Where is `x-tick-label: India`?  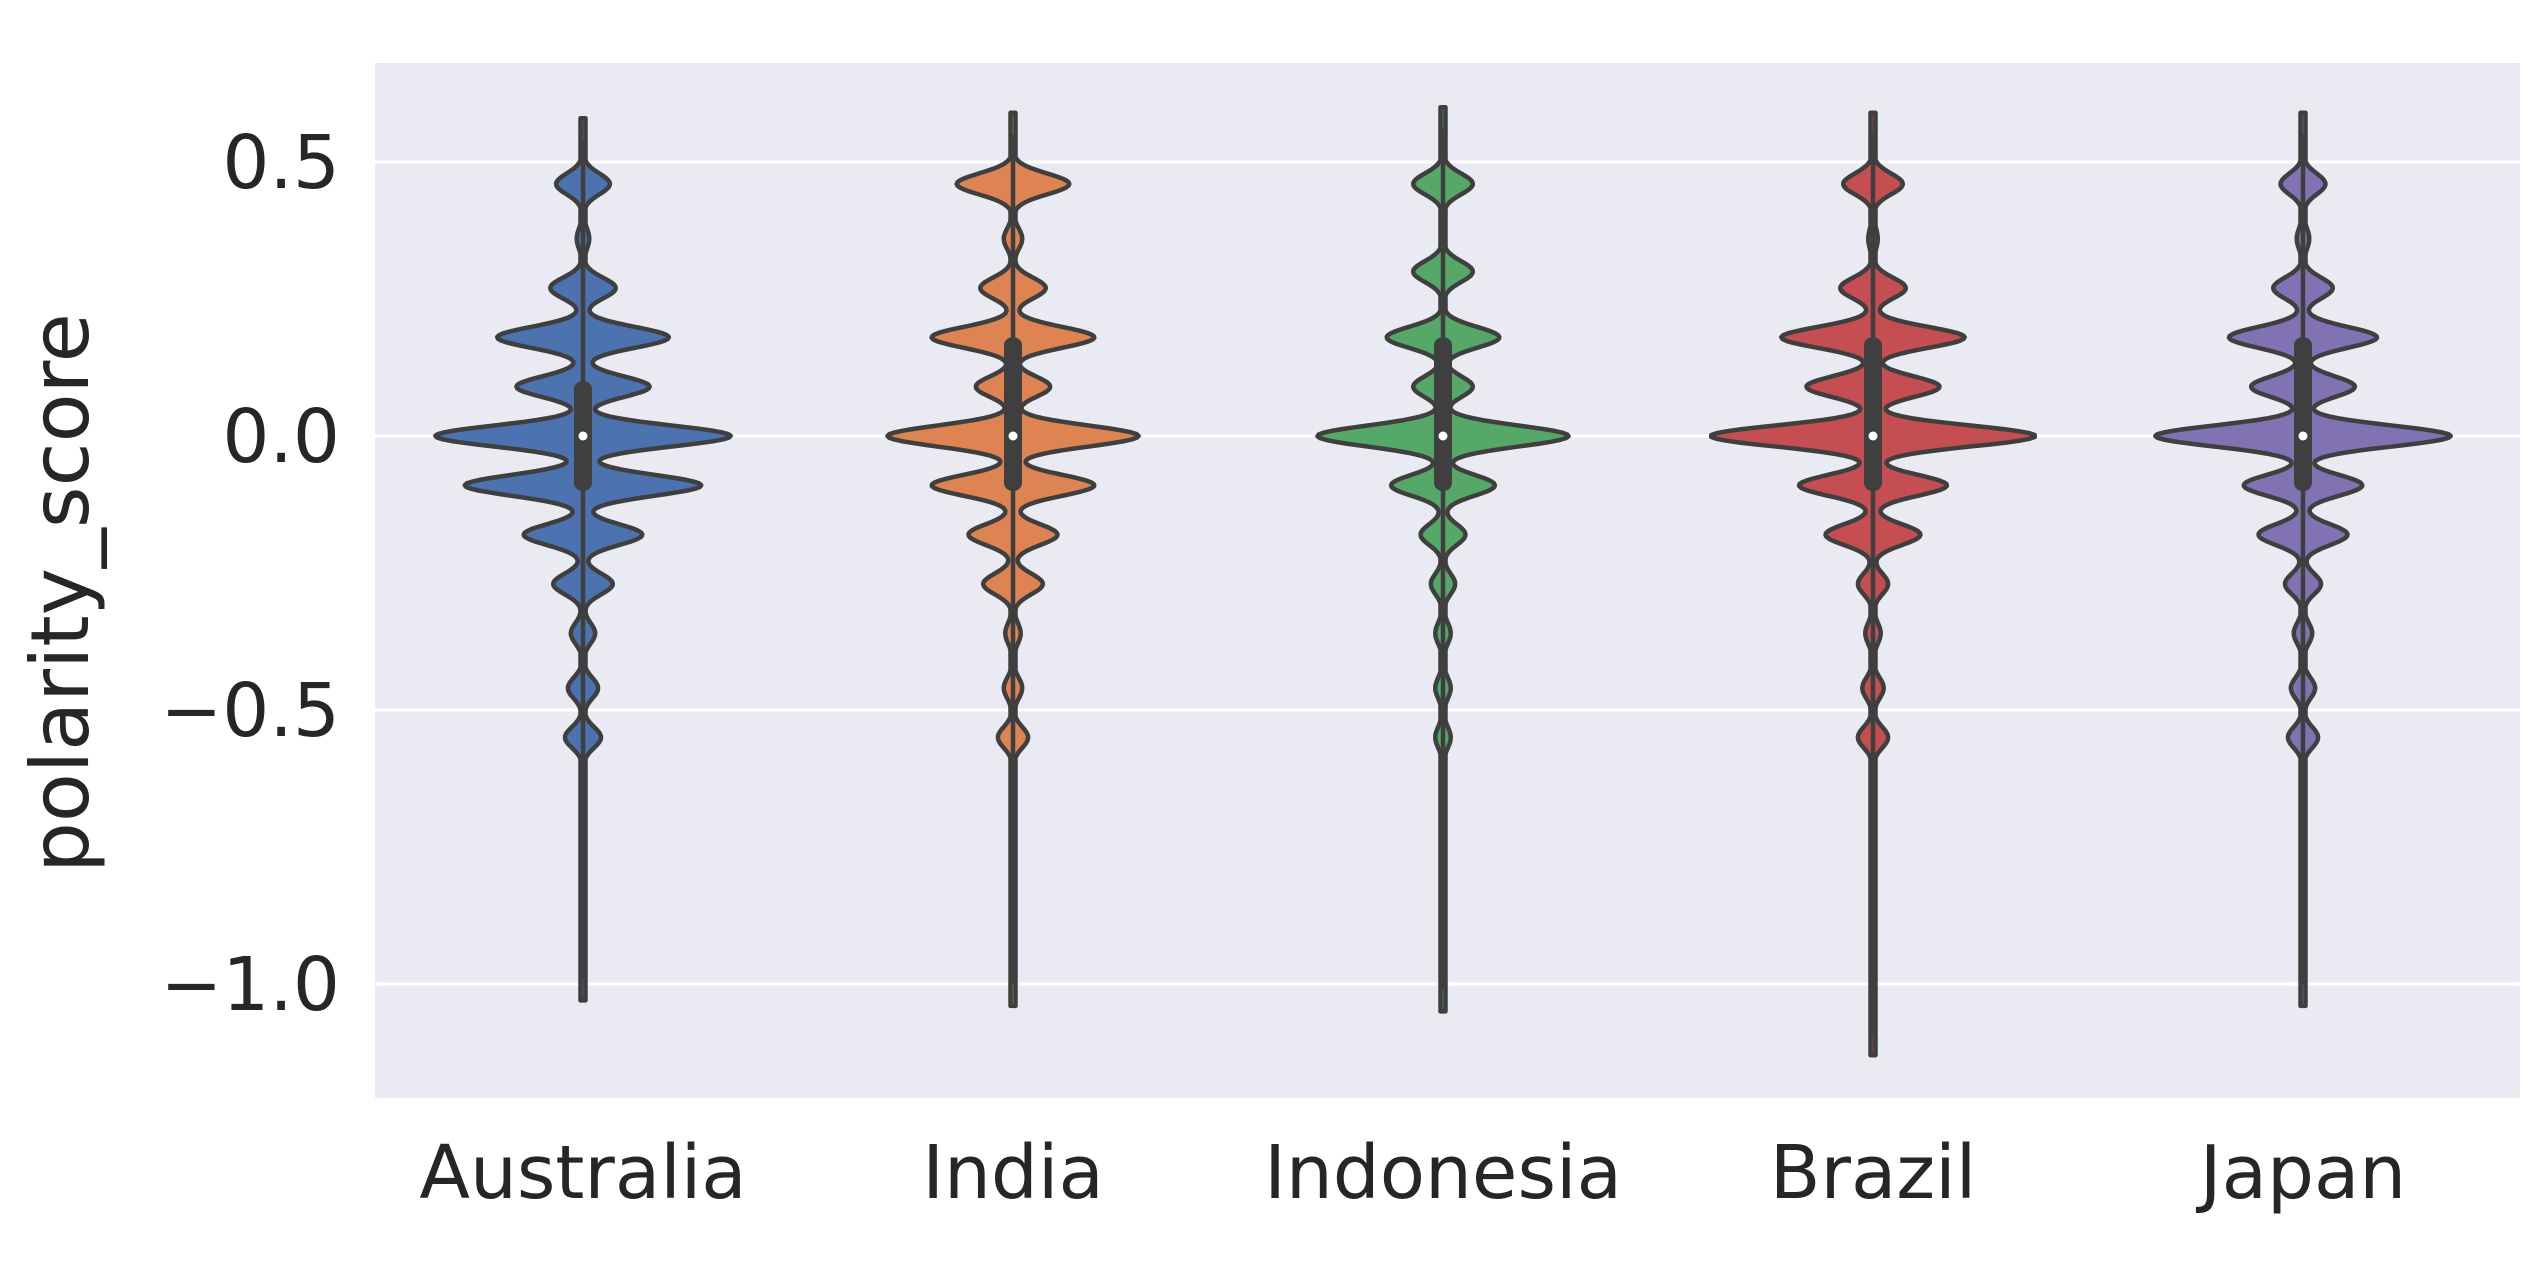 x-tick-label: India is located at coordinates (1013, 1173).